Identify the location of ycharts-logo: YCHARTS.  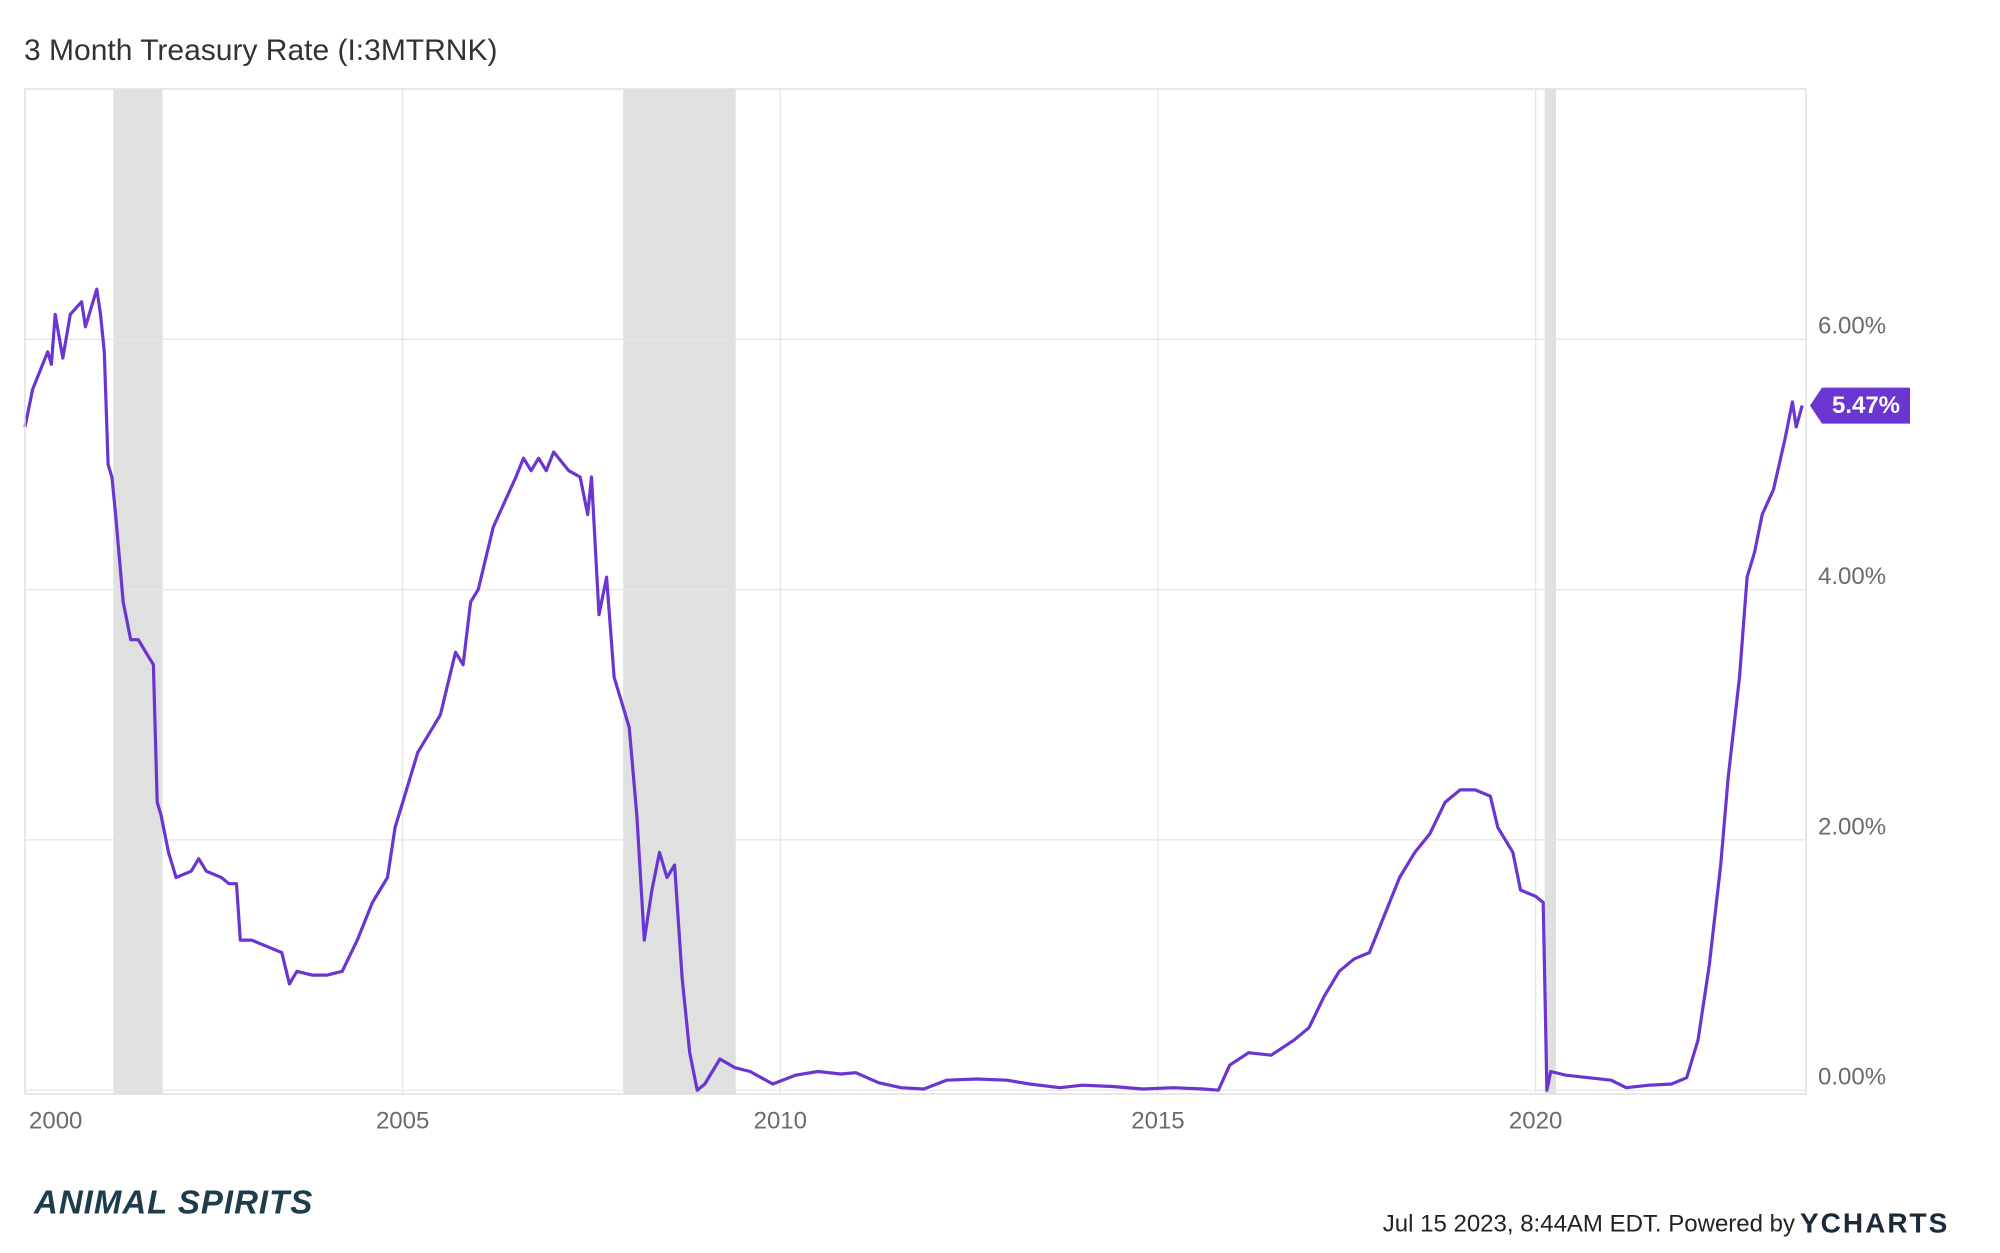
(1874, 1222).